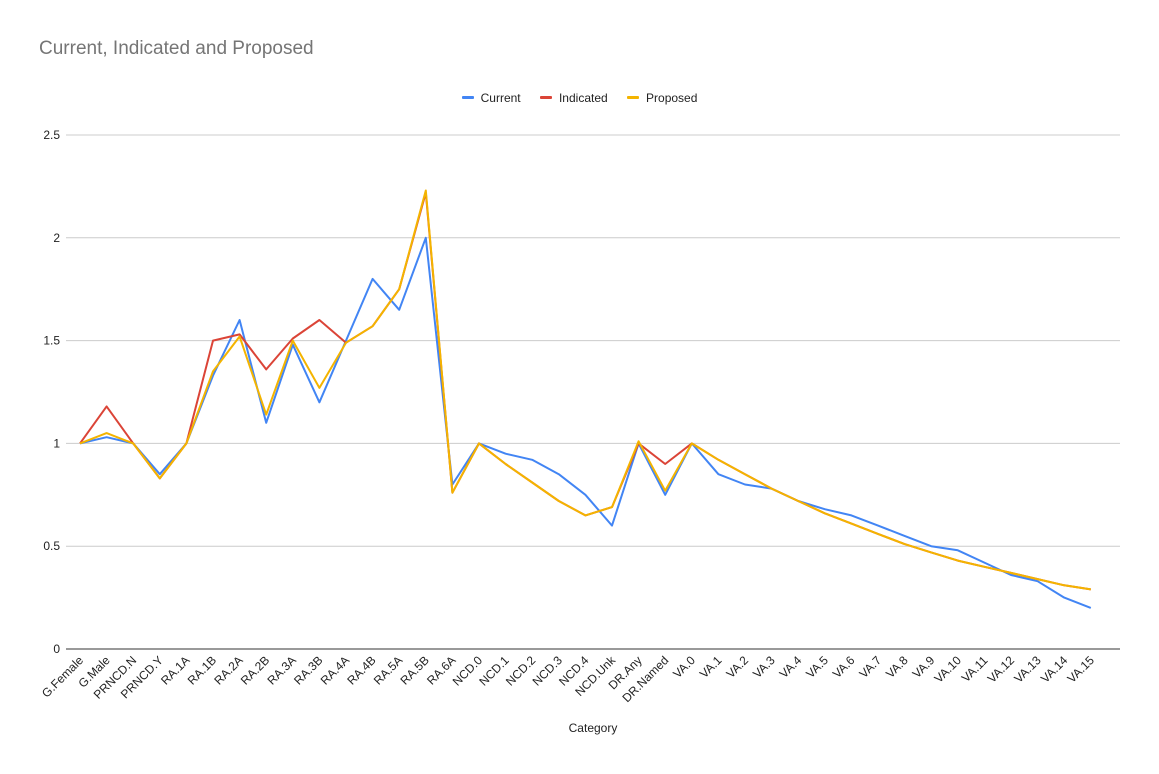 This screenshot has width=1159, height=774. What do you see at coordinates (711, 667) in the screenshot?
I see `x-tick-label: VA.1` at bounding box center [711, 667].